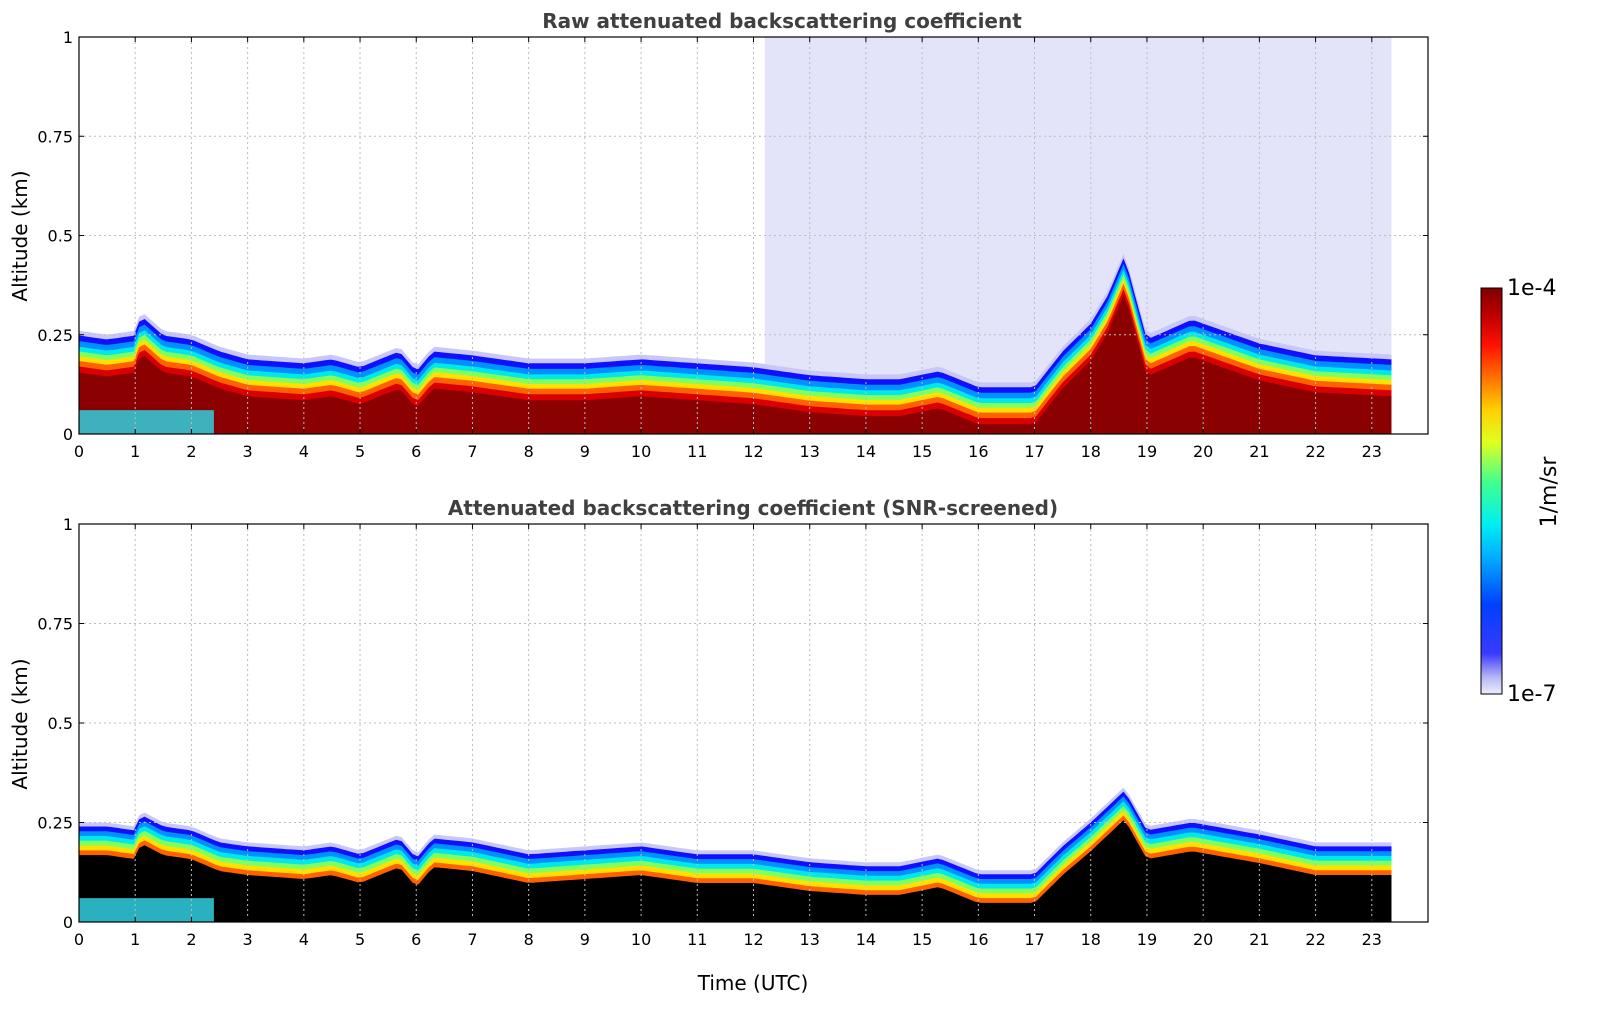  What do you see at coordinates (1531, 288) in the screenshot?
I see `colorbar-max-label: 1e-4` at bounding box center [1531, 288].